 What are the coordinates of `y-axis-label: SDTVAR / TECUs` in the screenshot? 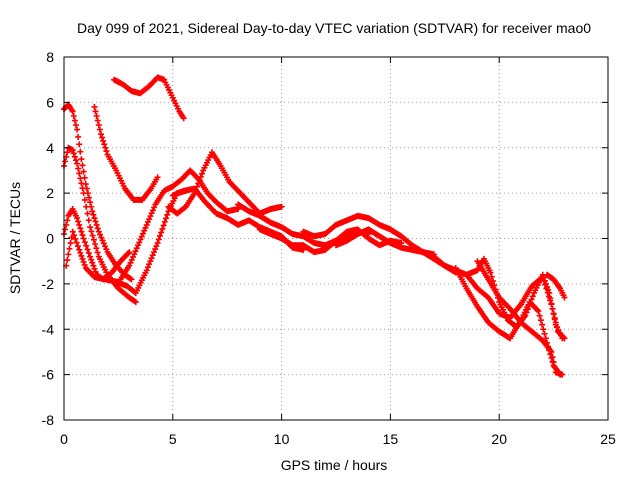 It's located at (15, 238).